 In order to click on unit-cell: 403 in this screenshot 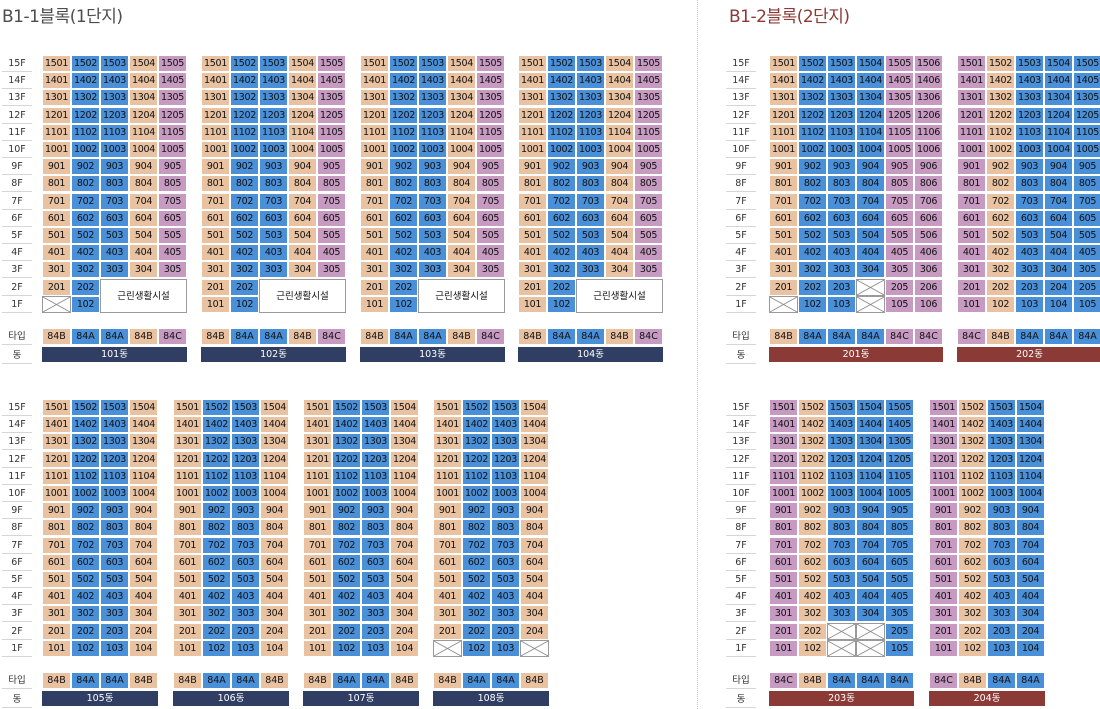, I will do `click(1001, 597)`.